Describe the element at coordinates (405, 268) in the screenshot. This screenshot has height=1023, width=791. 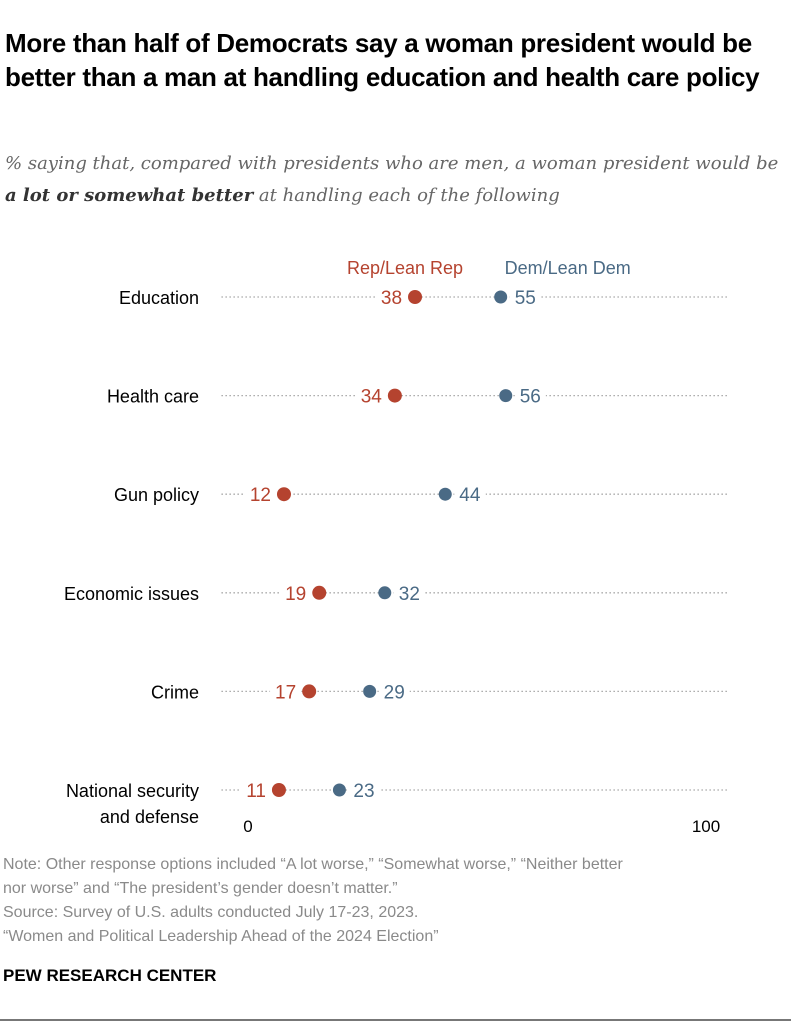
I see `legend-rep: Rep/Lean Rep` at that location.